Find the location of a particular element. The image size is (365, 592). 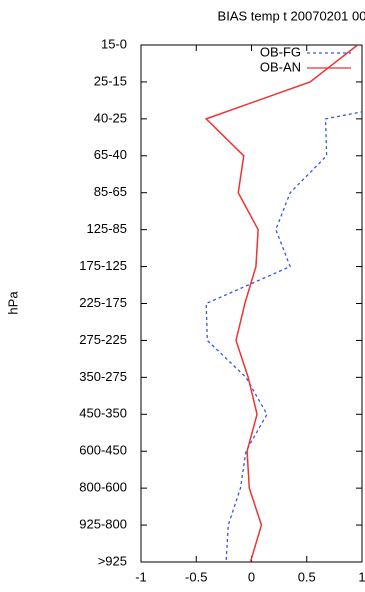

y-tick-label: 175-125 is located at coordinates (103, 265).